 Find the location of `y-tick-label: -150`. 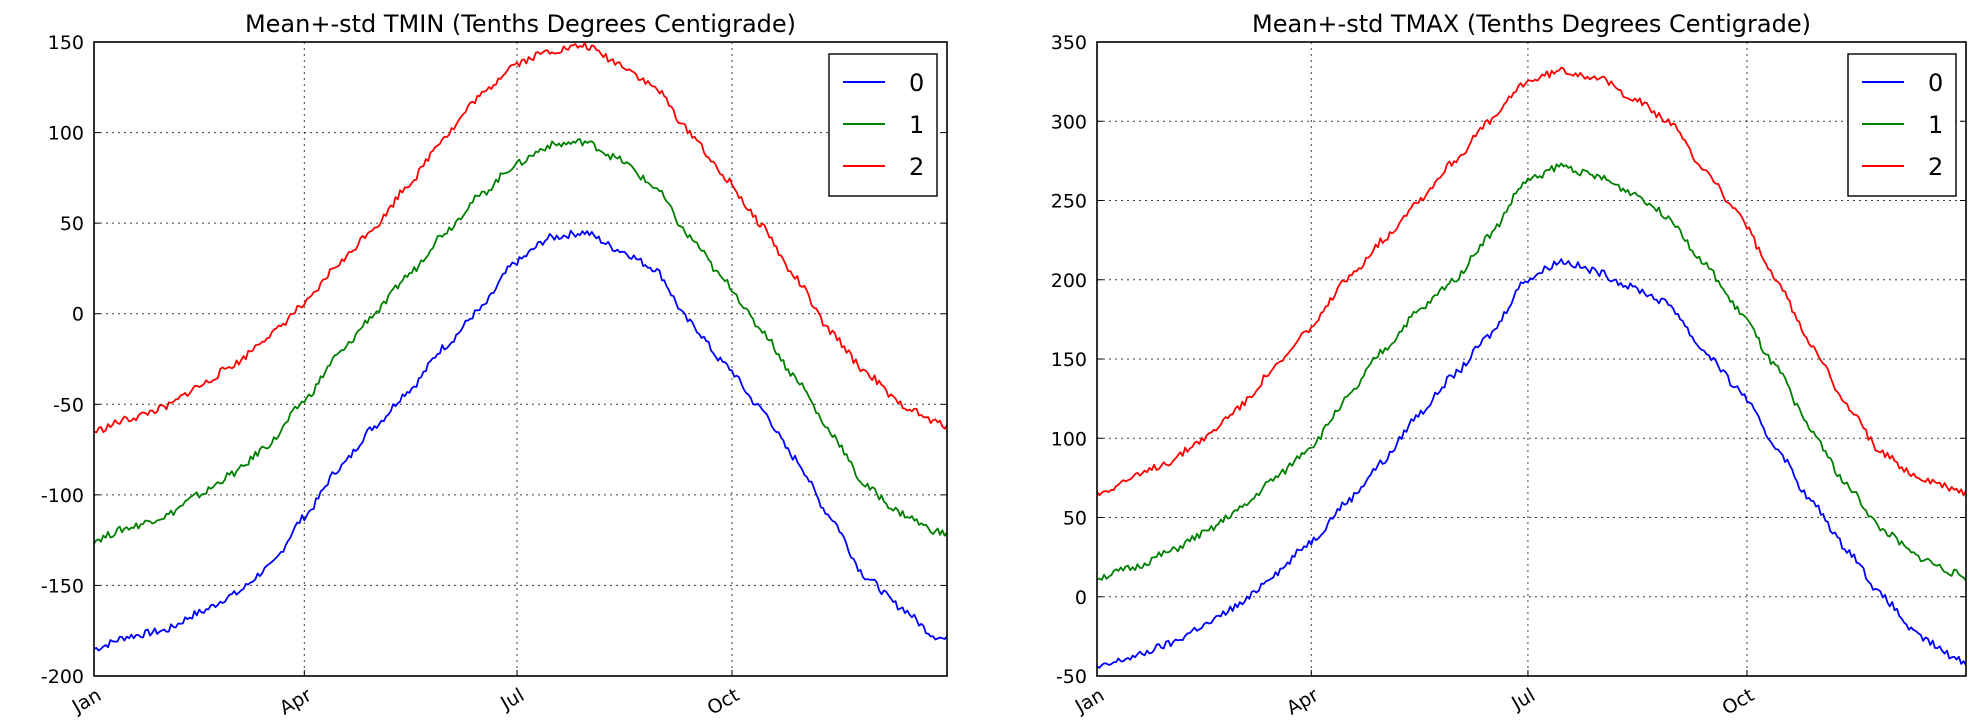

y-tick-label: -150 is located at coordinates (62, 586).